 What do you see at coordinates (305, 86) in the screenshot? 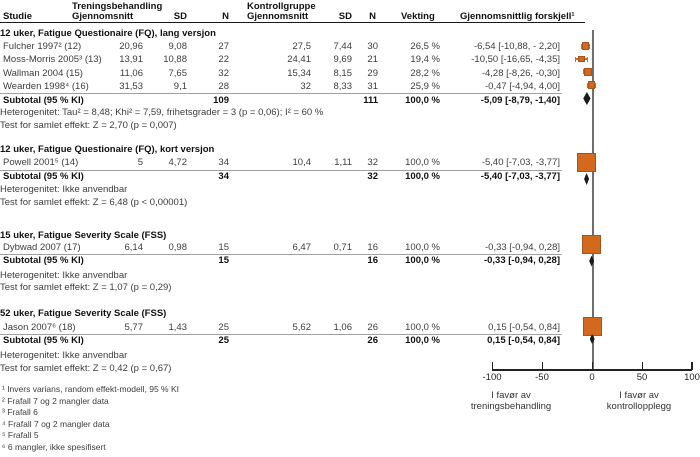
I see `control-mean: 32` at bounding box center [305, 86].